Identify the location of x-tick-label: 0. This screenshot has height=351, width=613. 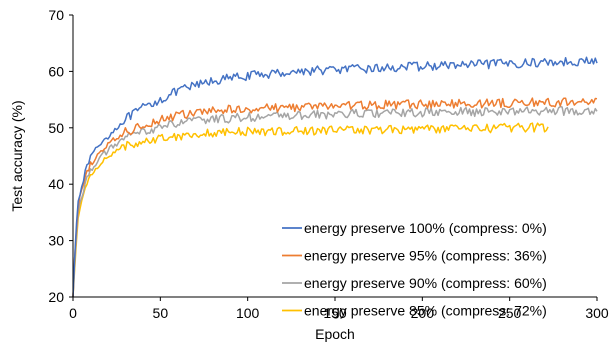
(73, 313).